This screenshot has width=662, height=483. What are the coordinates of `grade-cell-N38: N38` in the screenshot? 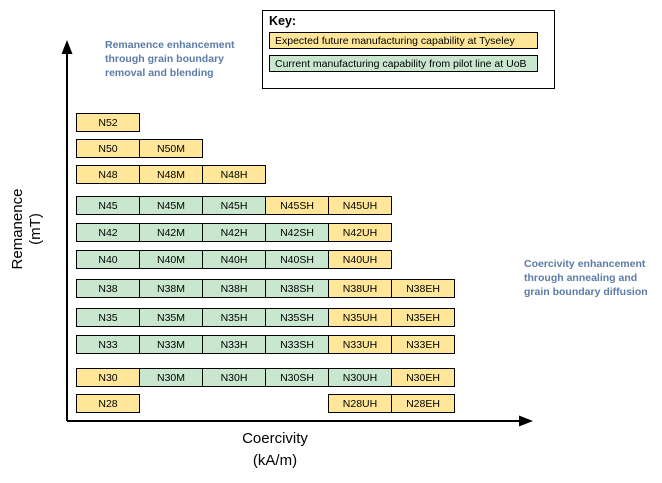 It's located at (108, 288).